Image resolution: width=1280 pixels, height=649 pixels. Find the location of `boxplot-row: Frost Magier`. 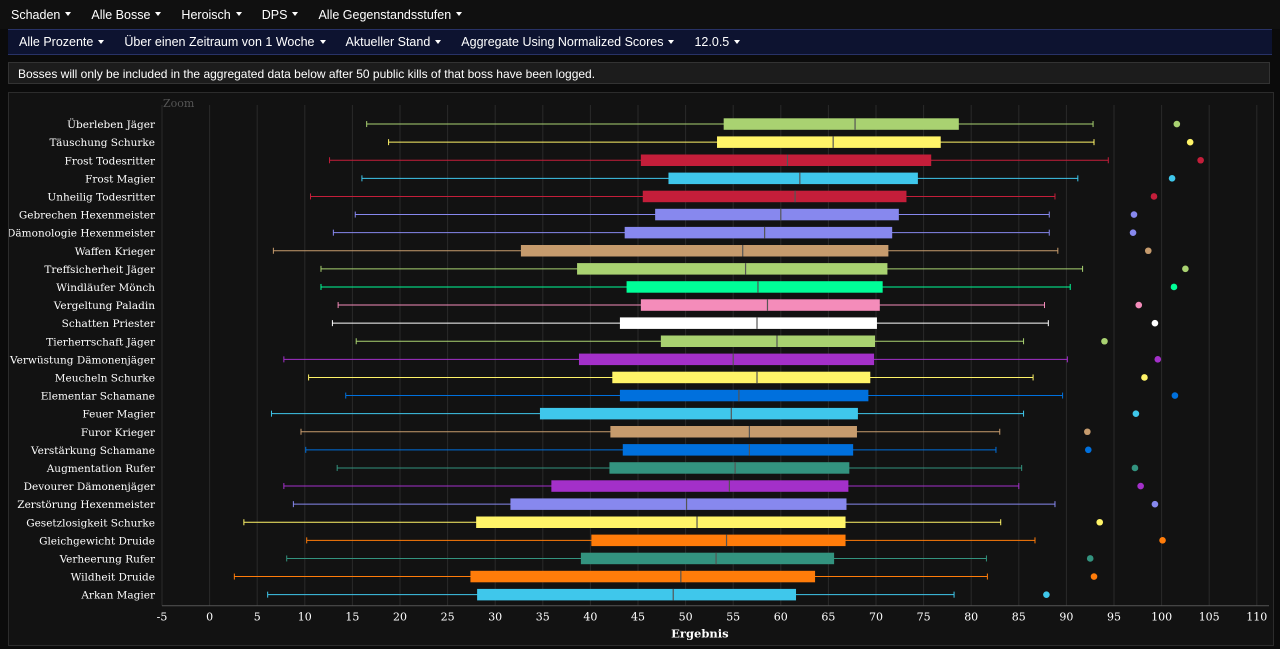

boxplot-row: Frost Magier is located at coordinates (630, 178).